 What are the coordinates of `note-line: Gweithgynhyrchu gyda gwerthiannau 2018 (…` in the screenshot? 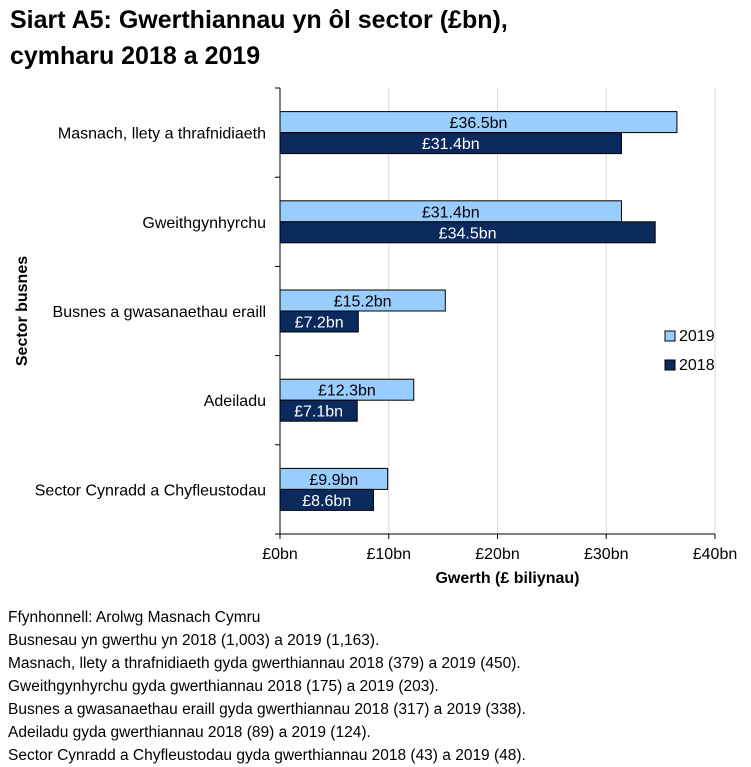 It's located at (223, 686).